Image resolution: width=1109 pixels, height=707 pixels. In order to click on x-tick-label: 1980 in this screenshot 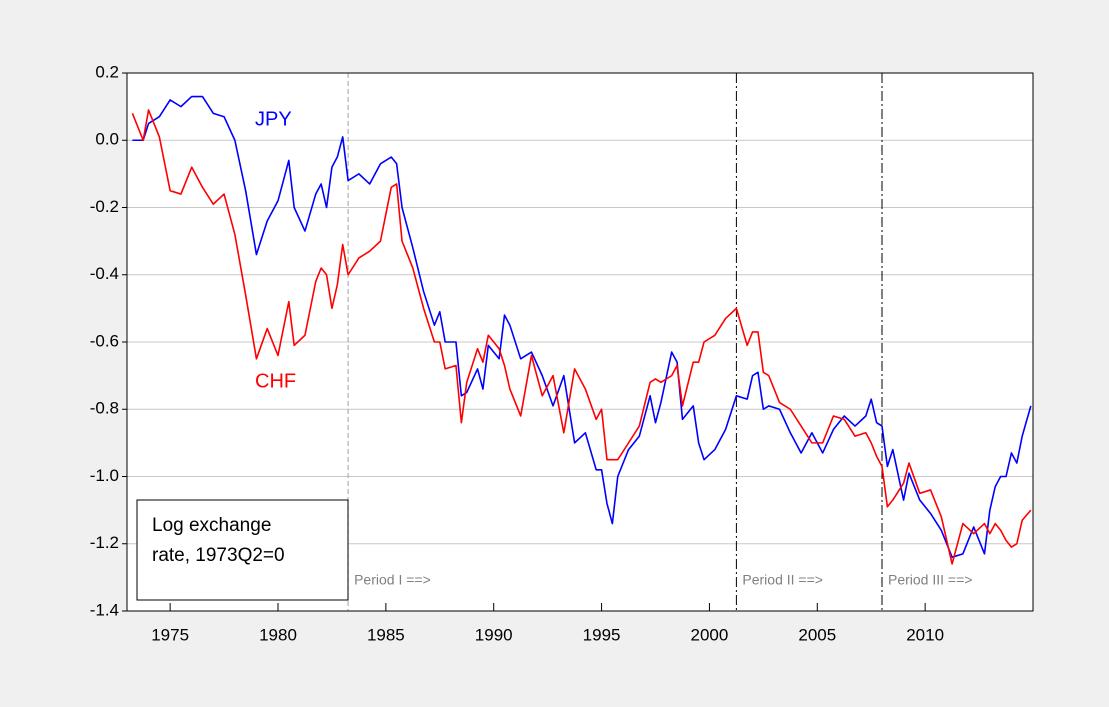, I will do `click(278, 634)`.